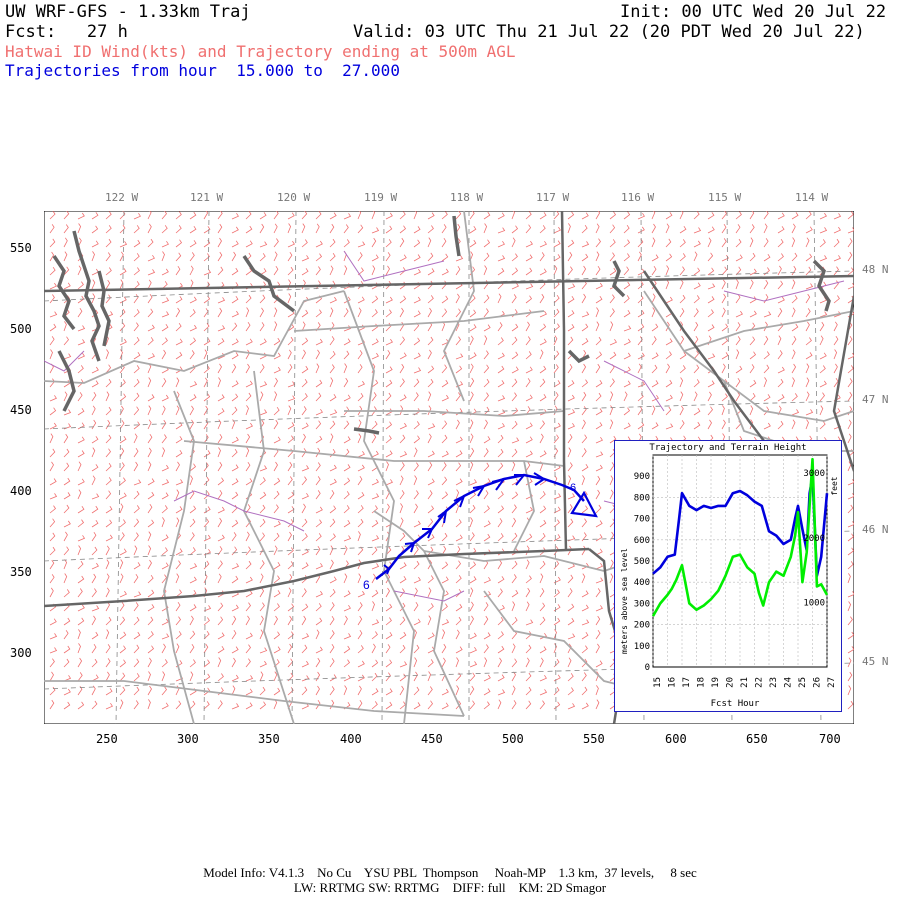  Describe the element at coordinates (584, 504) in the screenshot. I see `end-marker-triangle` at that location.